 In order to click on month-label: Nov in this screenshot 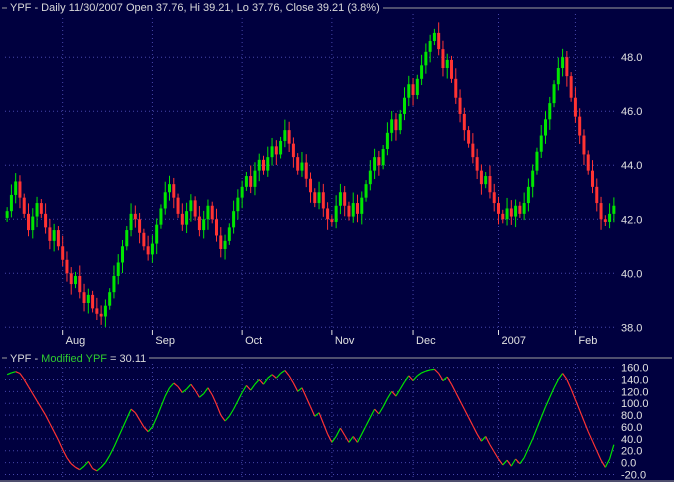, I will do `click(345, 341)`.